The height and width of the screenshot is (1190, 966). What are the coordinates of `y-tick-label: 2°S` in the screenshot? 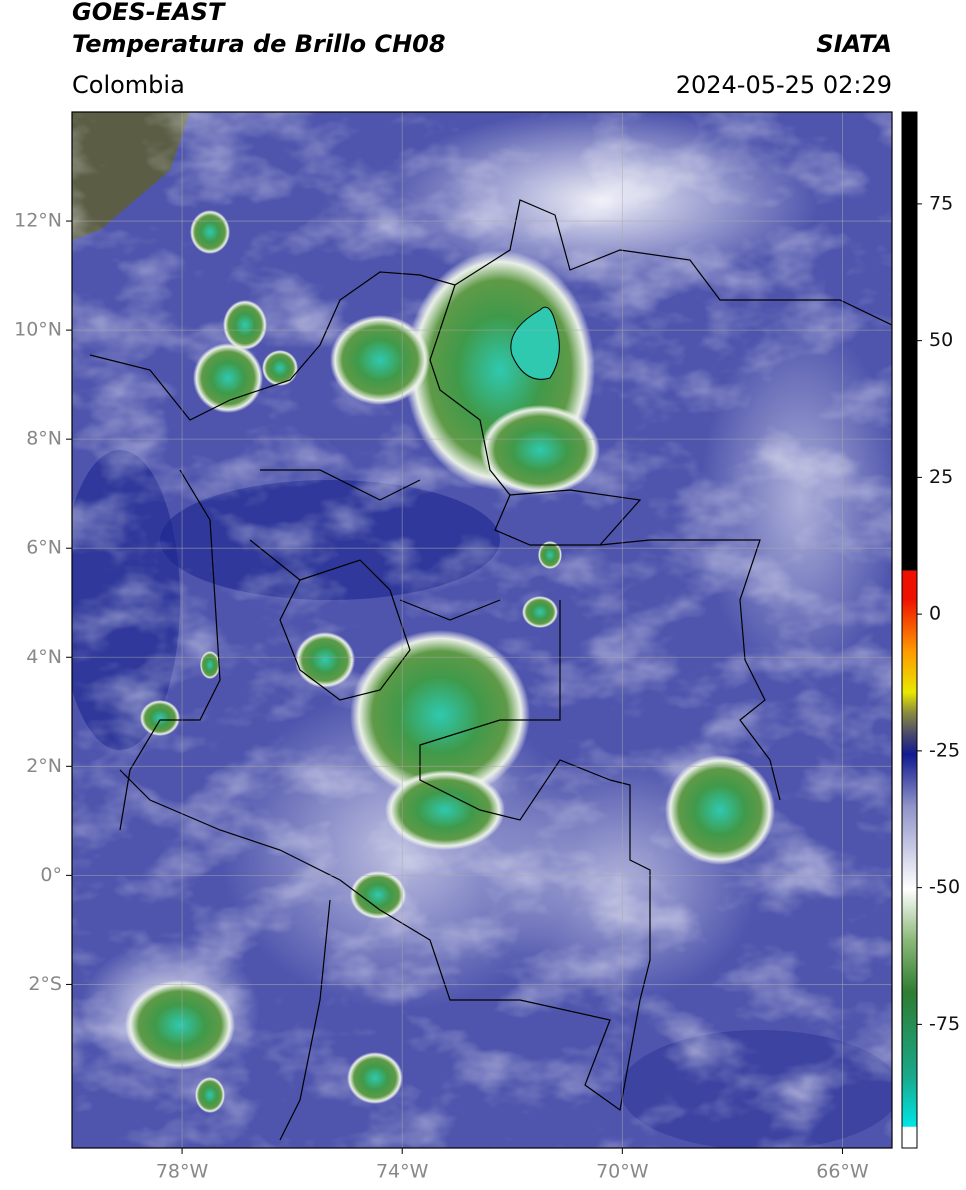 It's located at (45, 984).